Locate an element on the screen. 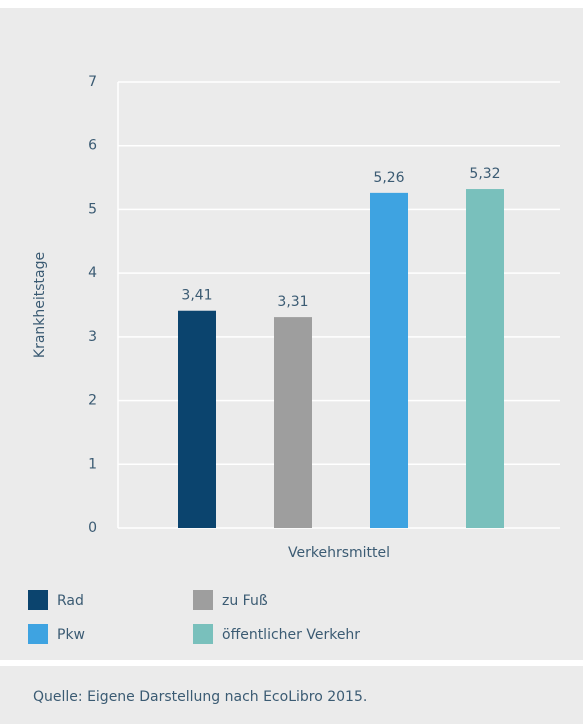 The image size is (583, 724). y-tick-label: 2 is located at coordinates (92, 401).